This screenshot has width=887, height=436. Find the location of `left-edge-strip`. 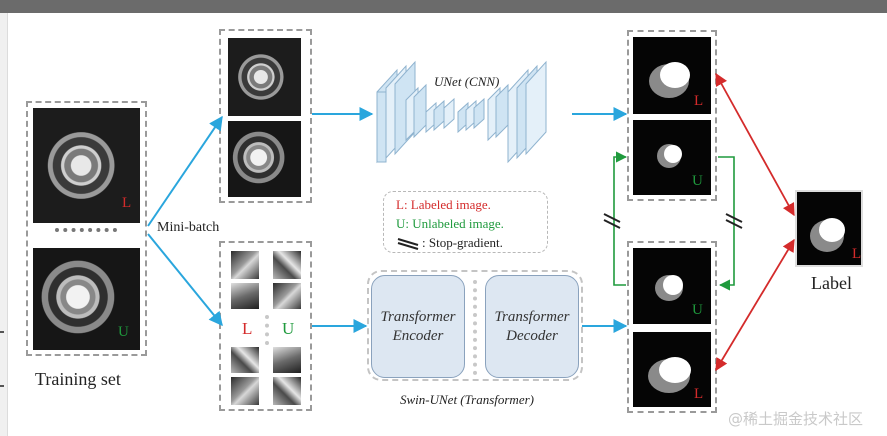

left-edge-strip is located at coordinates (4, 224).